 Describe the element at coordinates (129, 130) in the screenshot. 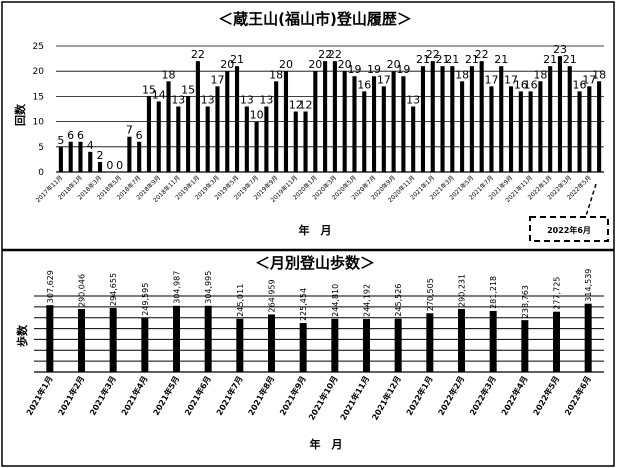

I see `chart1-data-label: 7` at that location.